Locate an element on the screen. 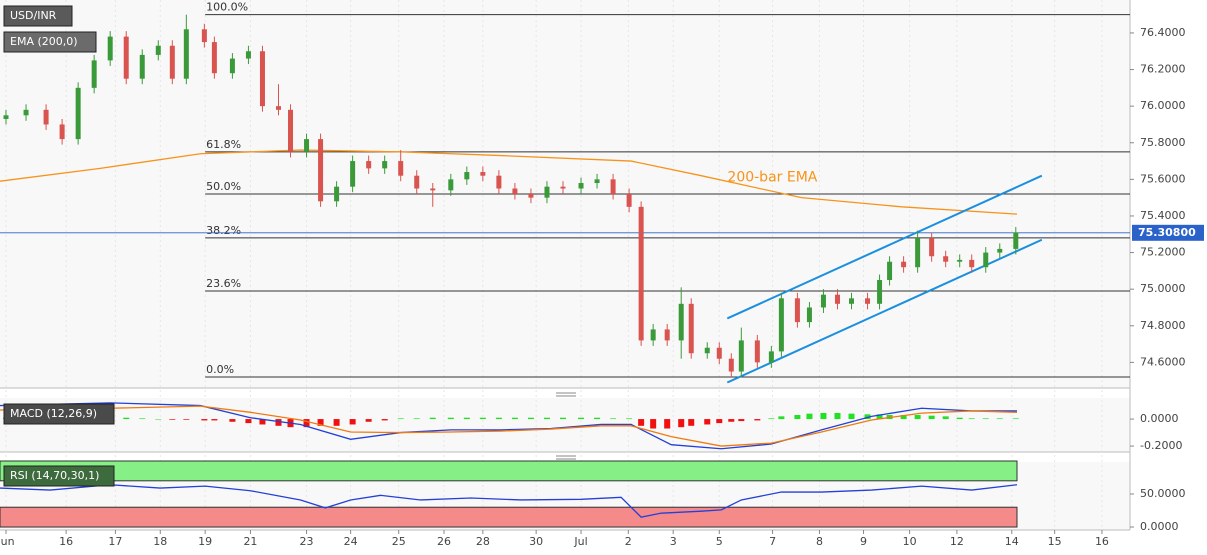 This screenshot has width=1207, height=555. fib-label: 23.6% is located at coordinates (223, 283).